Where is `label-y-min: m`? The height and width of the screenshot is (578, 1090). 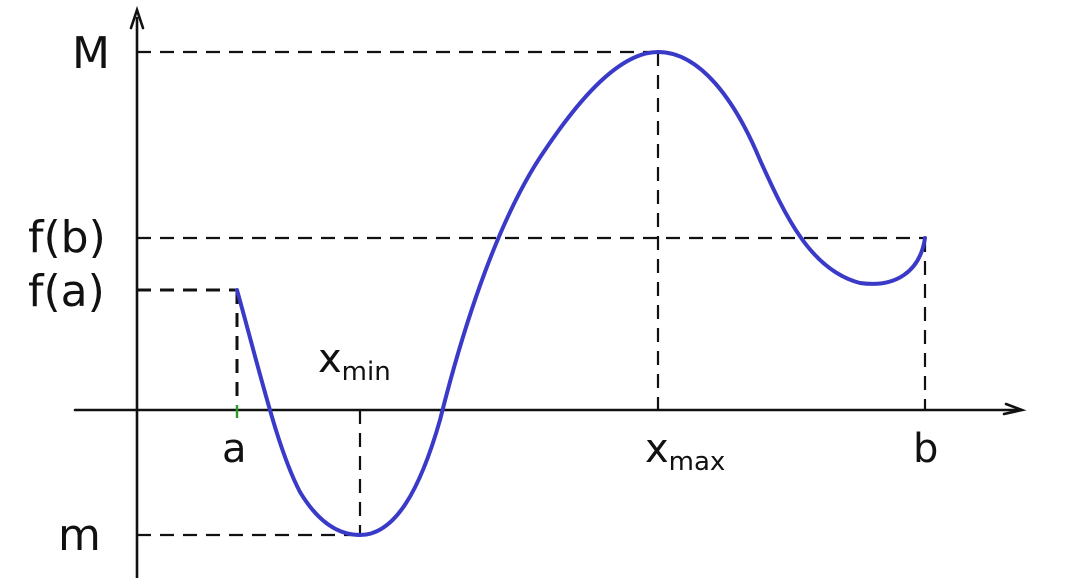 label-y-min: m is located at coordinates (79, 535).